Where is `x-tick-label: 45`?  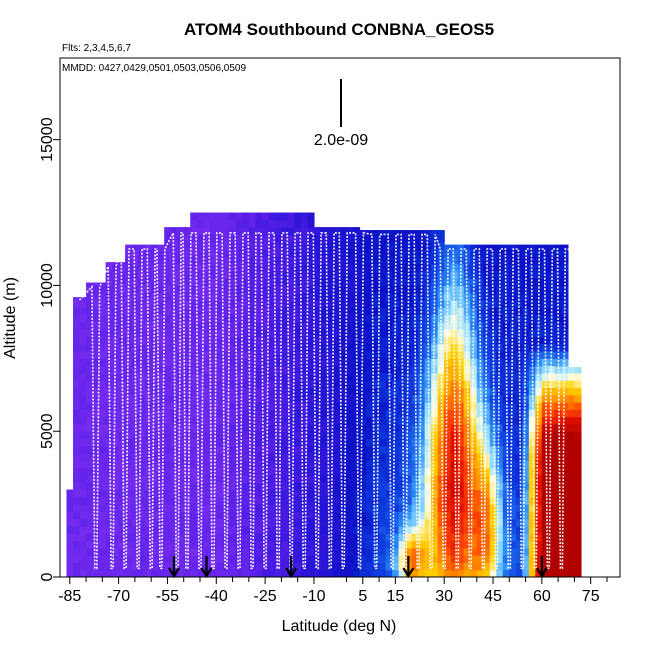
x-tick-label: 45 is located at coordinates (493, 596).